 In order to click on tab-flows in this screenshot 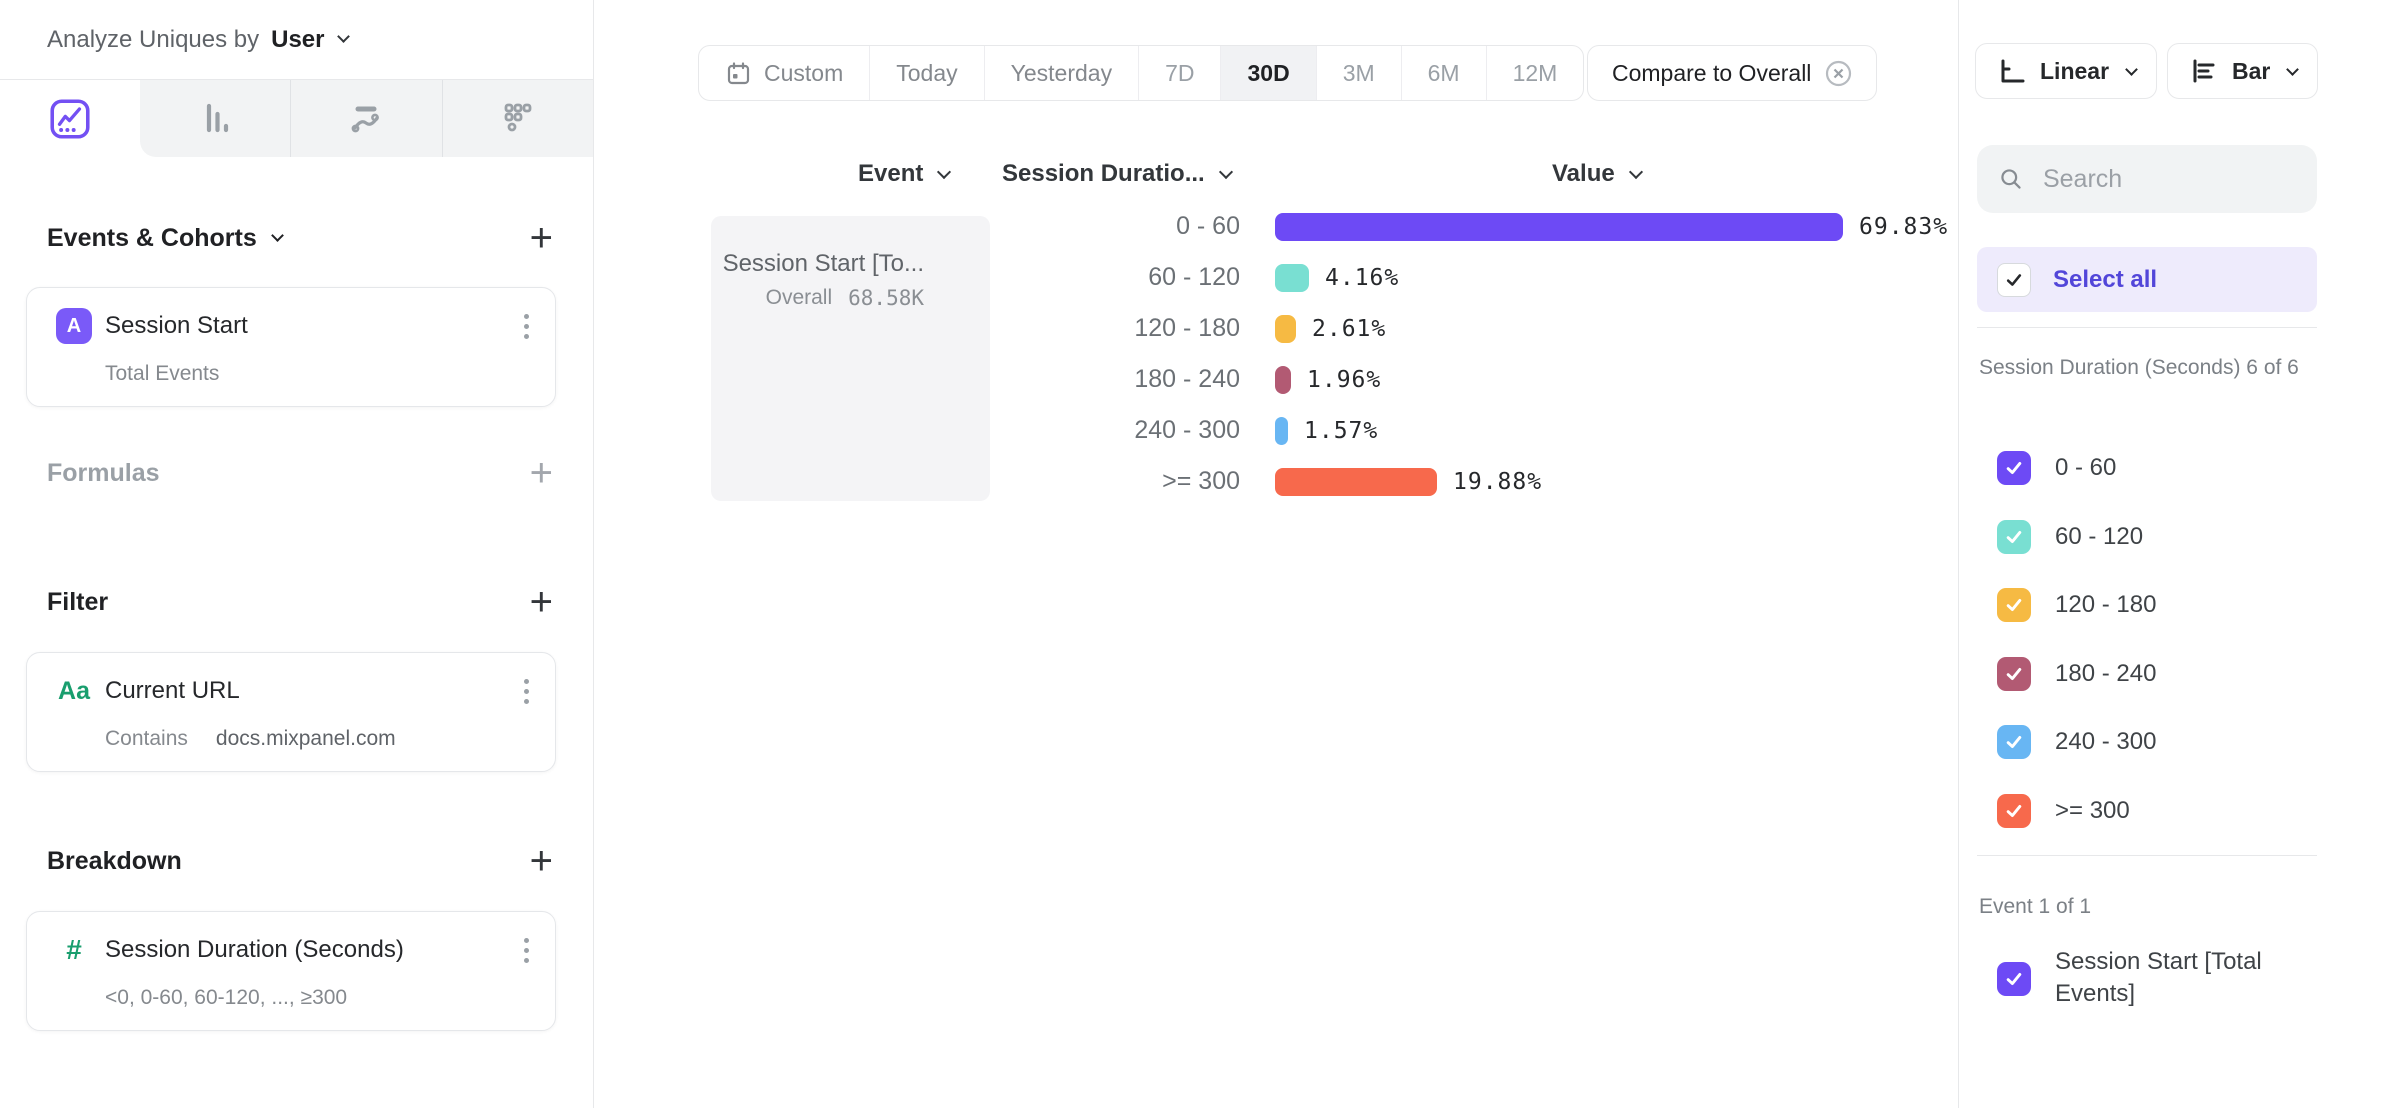, I will do `click(365, 118)`.